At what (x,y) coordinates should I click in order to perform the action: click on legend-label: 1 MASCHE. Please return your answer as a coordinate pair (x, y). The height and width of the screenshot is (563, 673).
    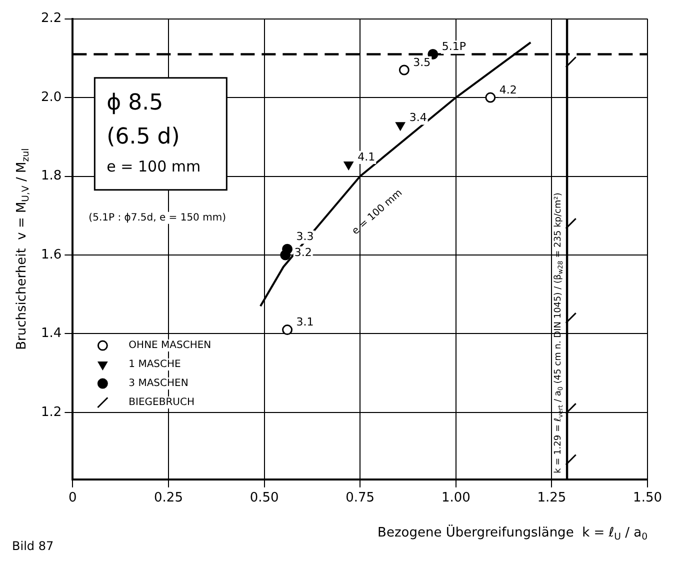
    Looking at the image, I should click on (154, 364).